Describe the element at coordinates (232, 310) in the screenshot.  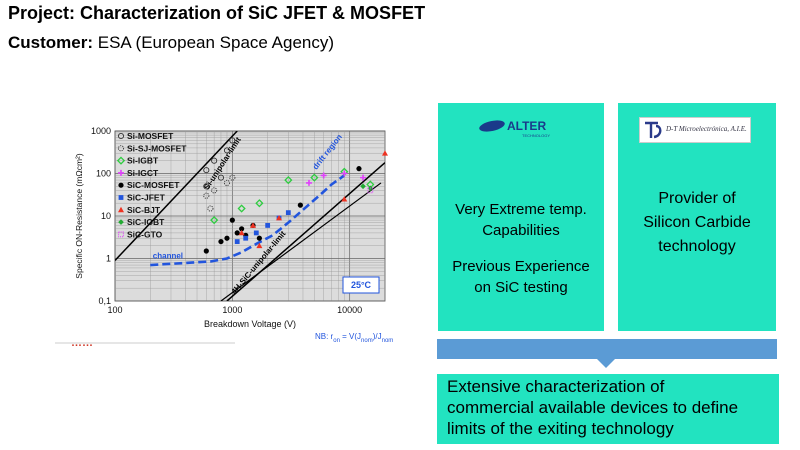
I see `x-tick-label: 1000` at that location.